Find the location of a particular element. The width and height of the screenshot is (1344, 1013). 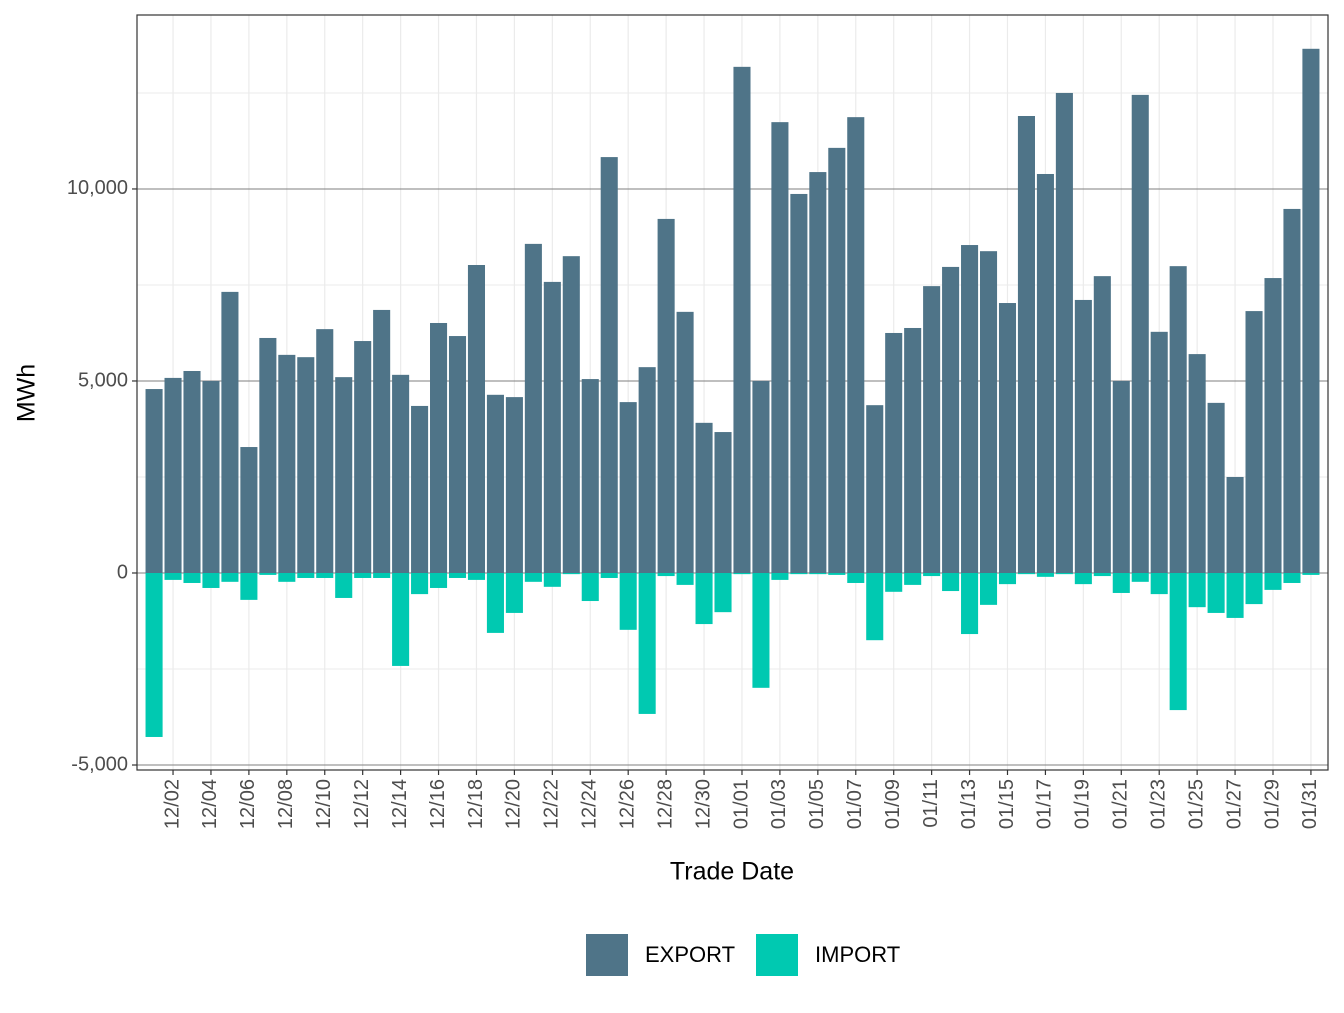

x-tick-label: 01/21 is located at coordinates (1121, 804).